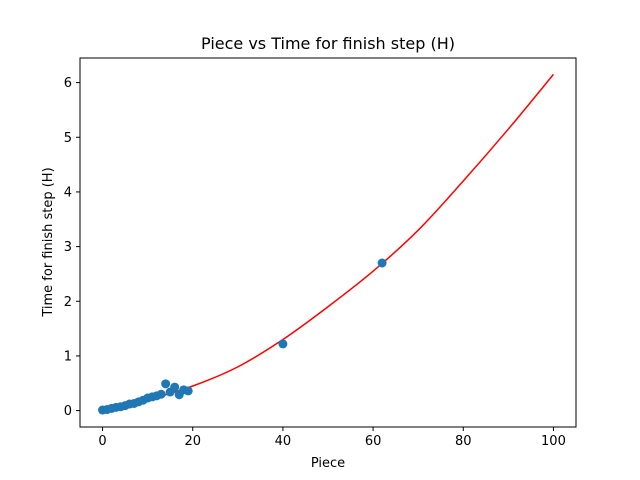 This screenshot has height=480, width=640. What do you see at coordinates (328, 463) in the screenshot?
I see `x-axis-label: Piece` at bounding box center [328, 463].